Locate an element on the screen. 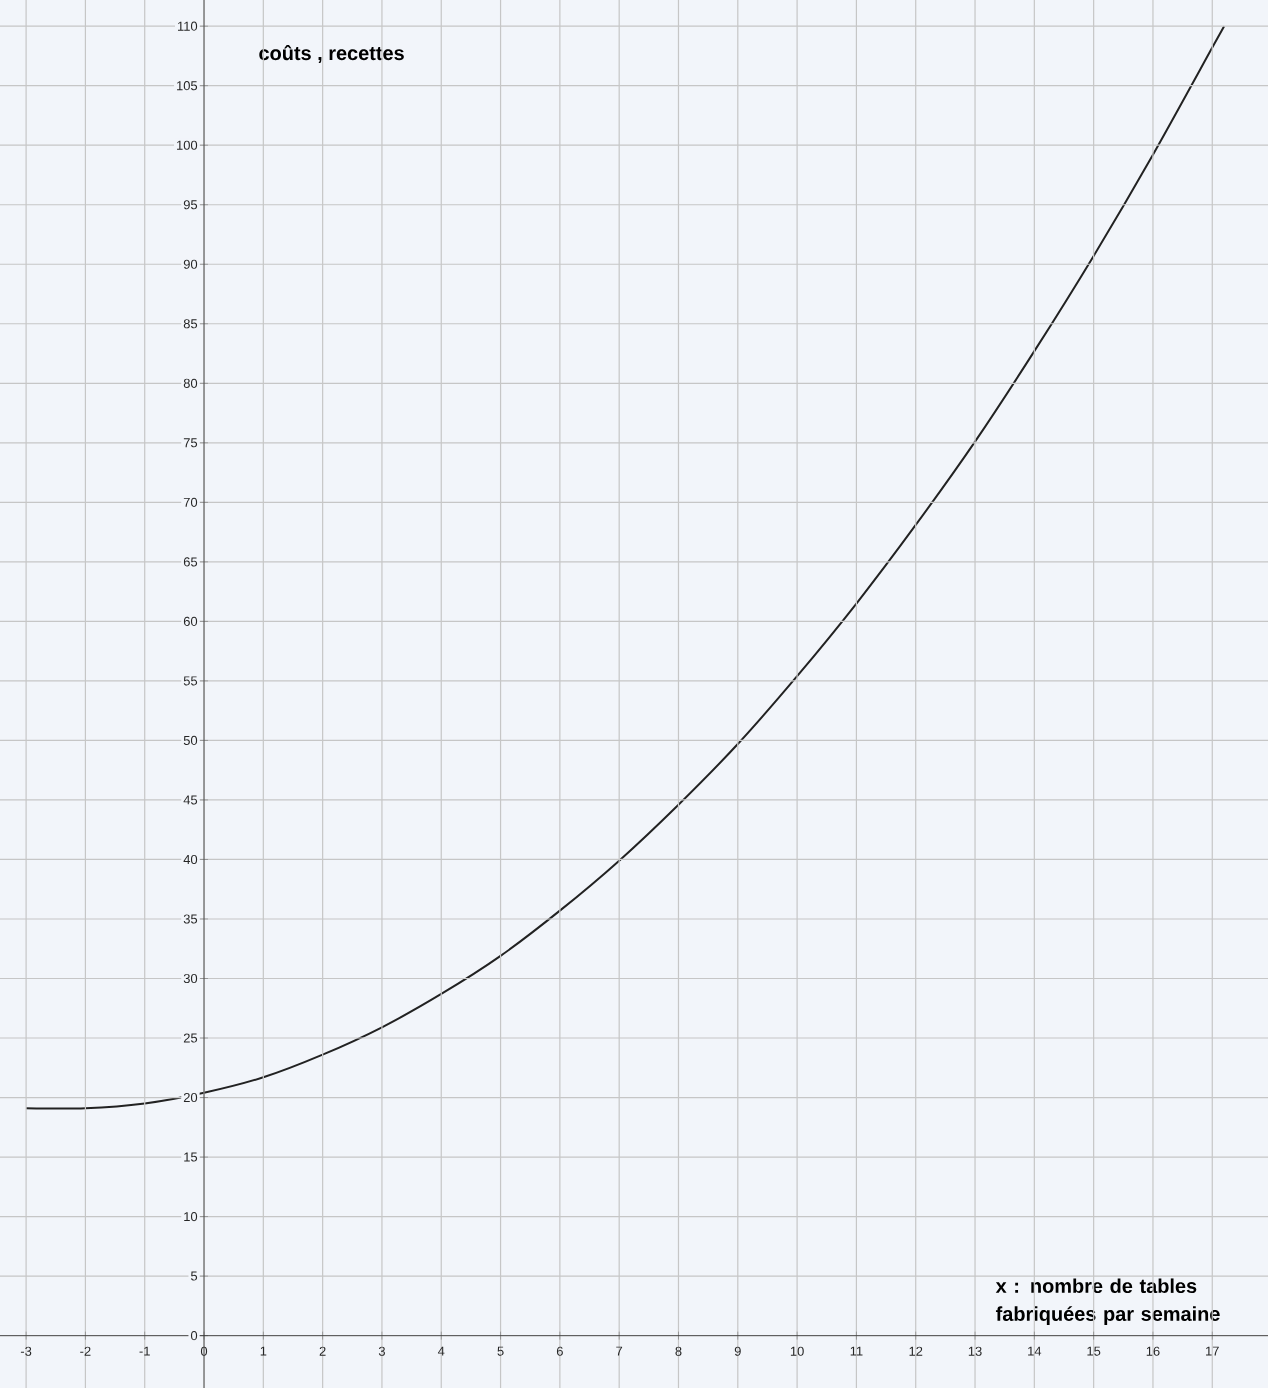 This screenshot has width=1268, height=1388. y-axis-title: coûts , recettes is located at coordinates (331, 54).